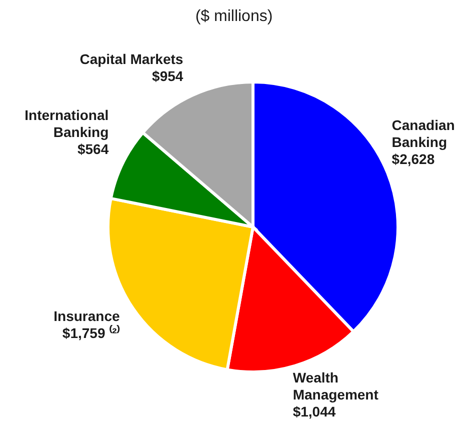 The image size is (468, 436). What do you see at coordinates (87, 316) in the screenshot?
I see `slice-label: Insurance` at bounding box center [87, 316].